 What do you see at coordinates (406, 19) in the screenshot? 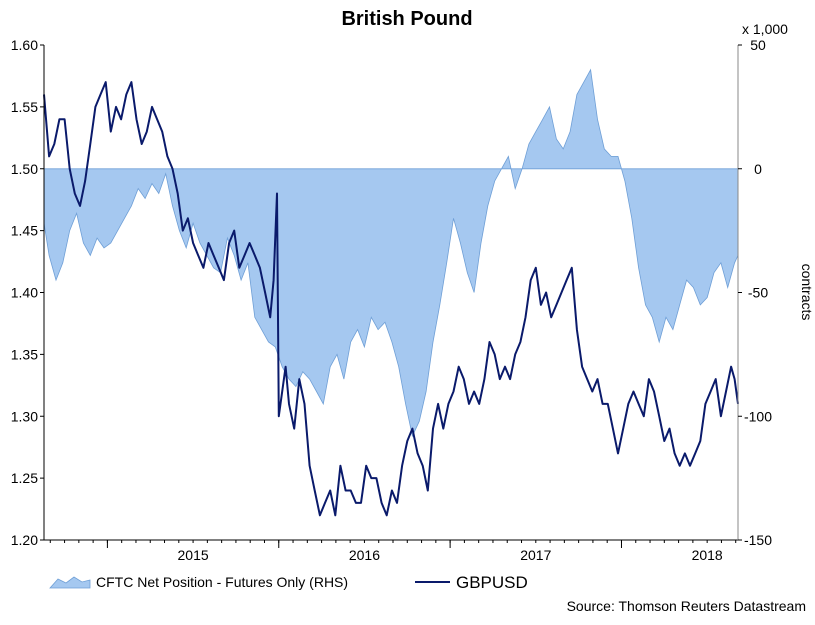
I see `chart-title: British Pound` at bounding box center [406, 19].